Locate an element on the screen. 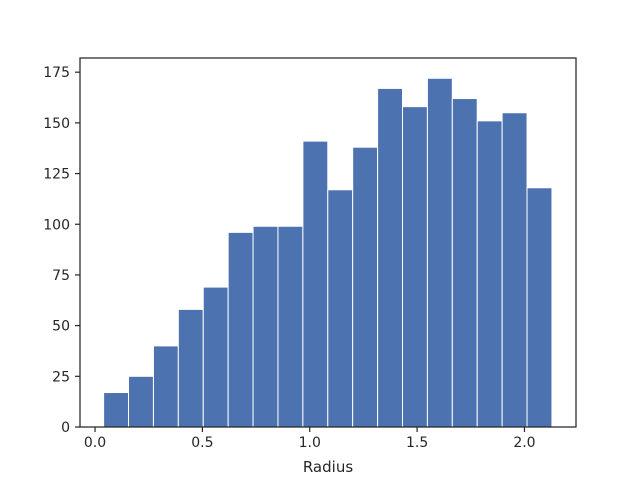  y-tick-label: 25 is located at coordinates (61, 377).